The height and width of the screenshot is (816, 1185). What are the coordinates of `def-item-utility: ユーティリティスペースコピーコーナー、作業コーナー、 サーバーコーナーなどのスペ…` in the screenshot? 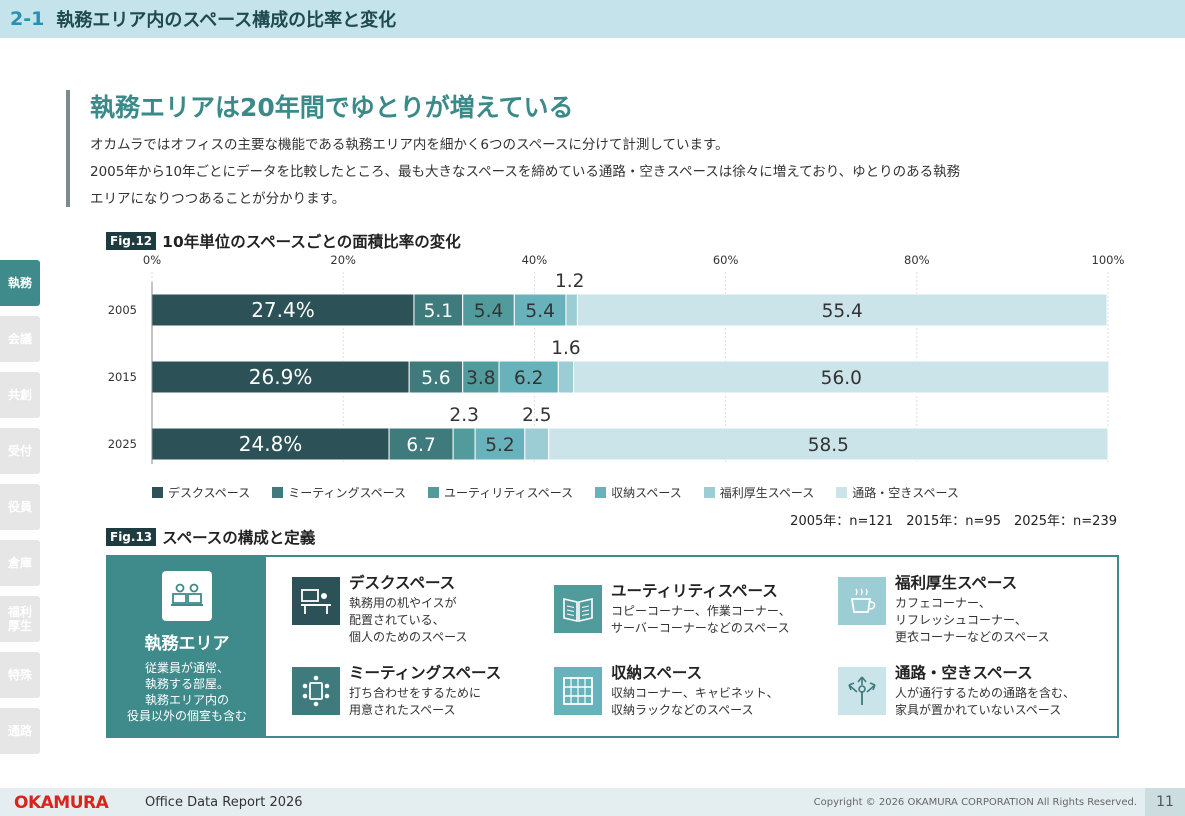 It's located at (672, 608).